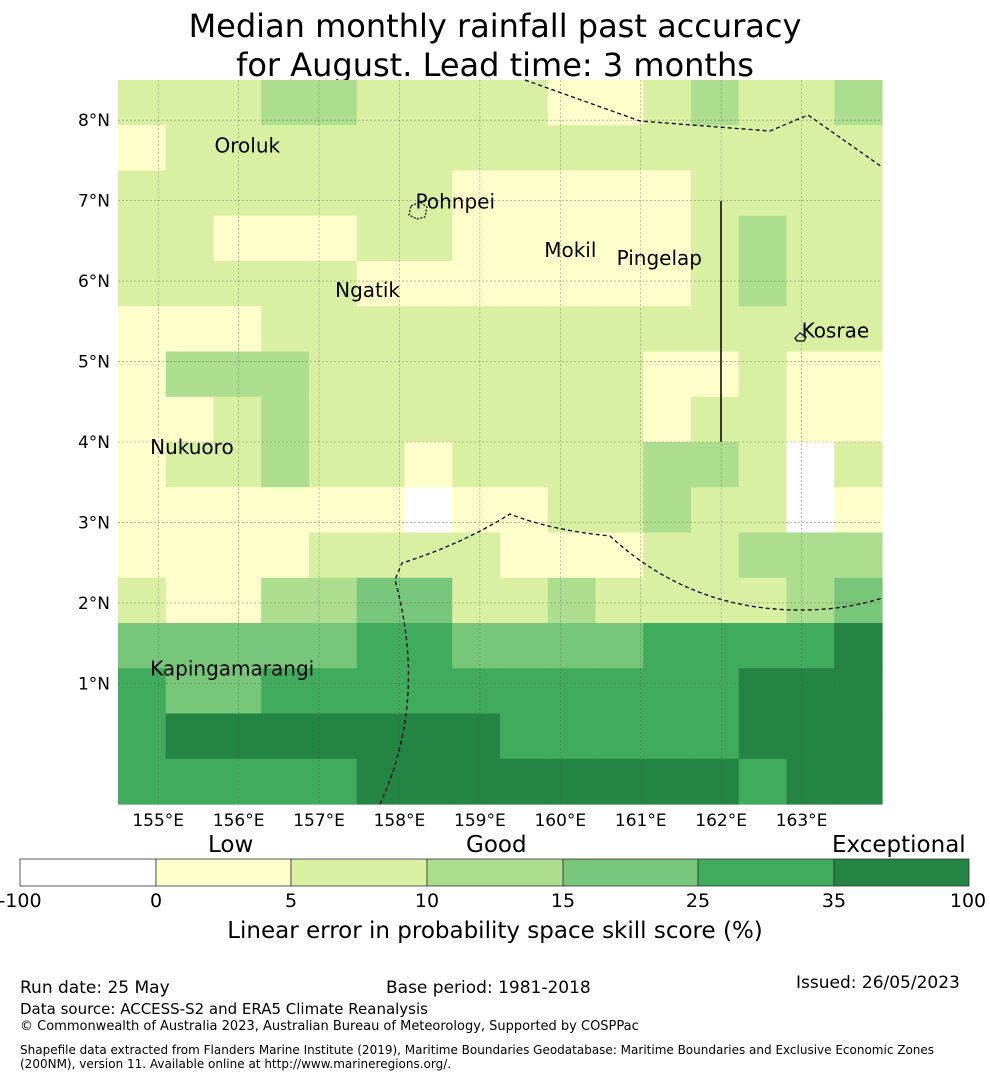  What do you see at coordinates (563, 901) in the screenshot?
I see `colorbar-tick: 15` at bounding box center [563, 901].